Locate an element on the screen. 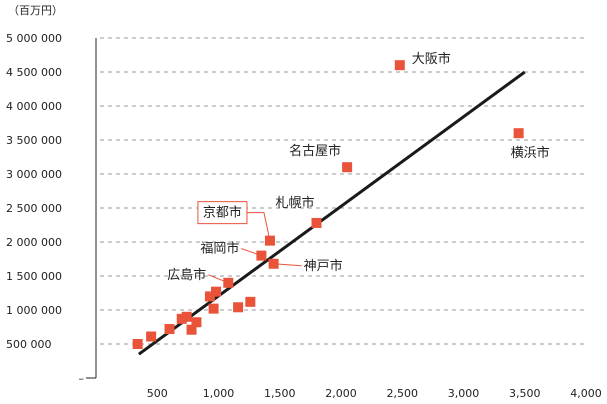 The height and width of the screenshot is (404, 607). x-tick-label: 3,000 is located at coordinates (464, 393).